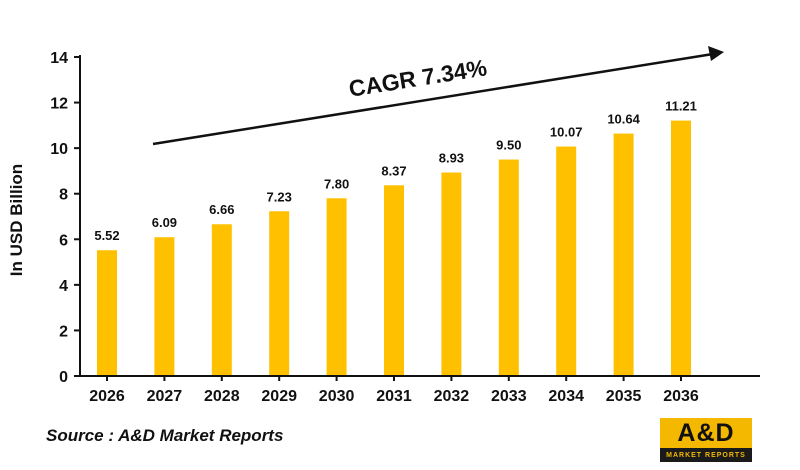 This screenshot has height=470, width=800. I want to click on bar-value-label: 8.37, so click(393, 170).